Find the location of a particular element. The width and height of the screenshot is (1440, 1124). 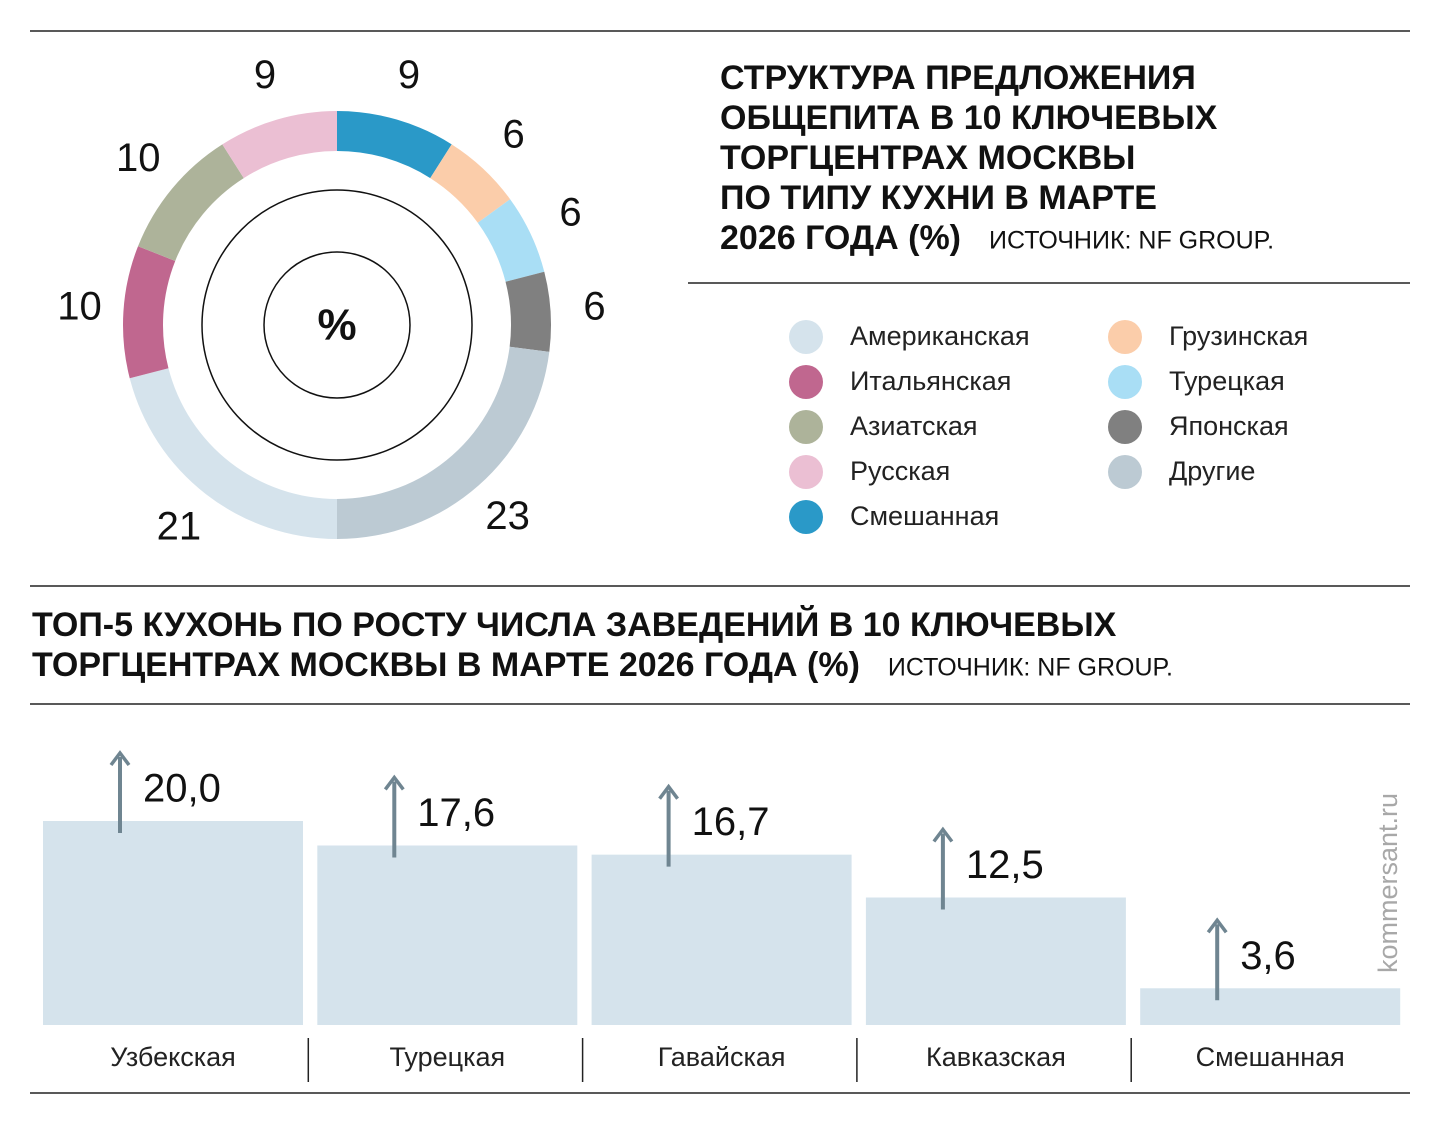

chart-title: ТОРГЦЕНТРАХ МОСКВЫ В МАРТЕ 2026 ГОДА (%) is located at coordinates (446, 665).